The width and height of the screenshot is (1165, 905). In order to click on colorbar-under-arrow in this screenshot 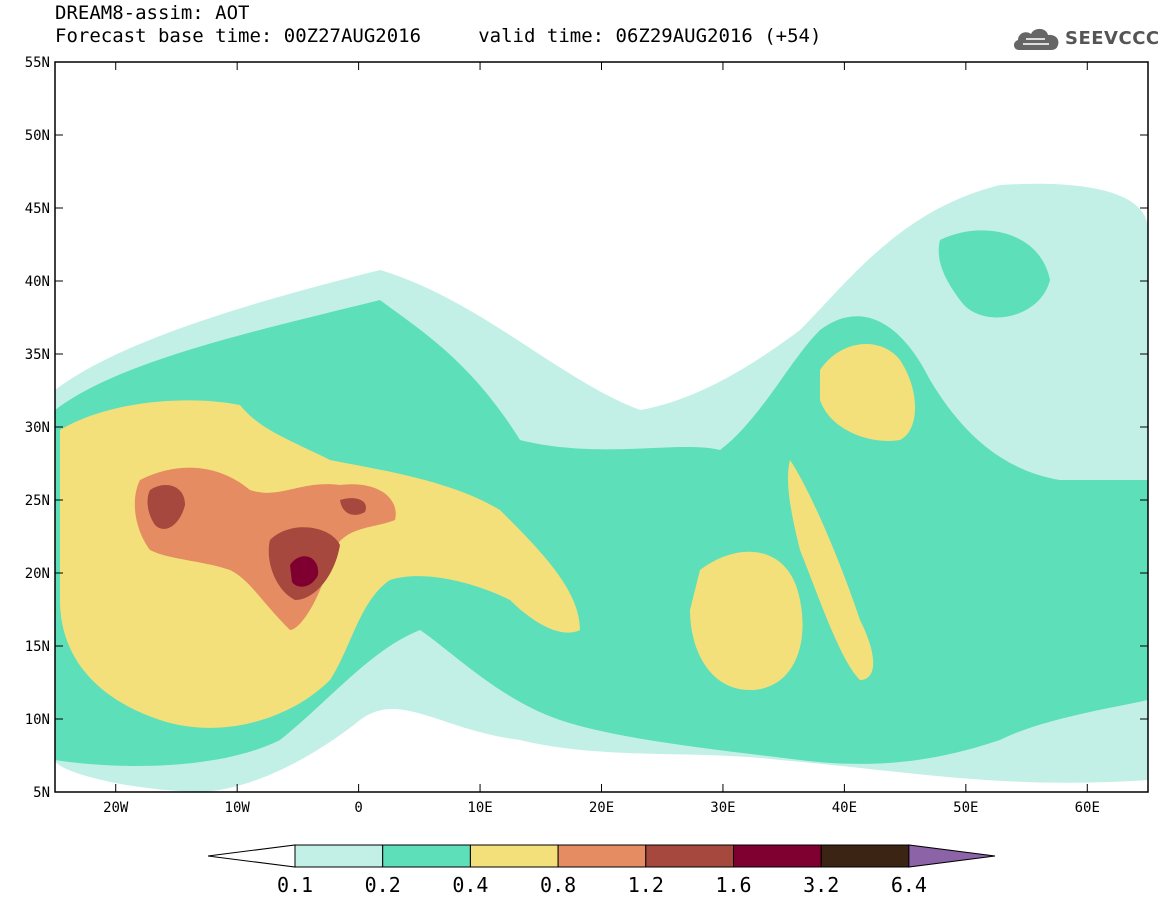, I will do `click(251, 856)`.